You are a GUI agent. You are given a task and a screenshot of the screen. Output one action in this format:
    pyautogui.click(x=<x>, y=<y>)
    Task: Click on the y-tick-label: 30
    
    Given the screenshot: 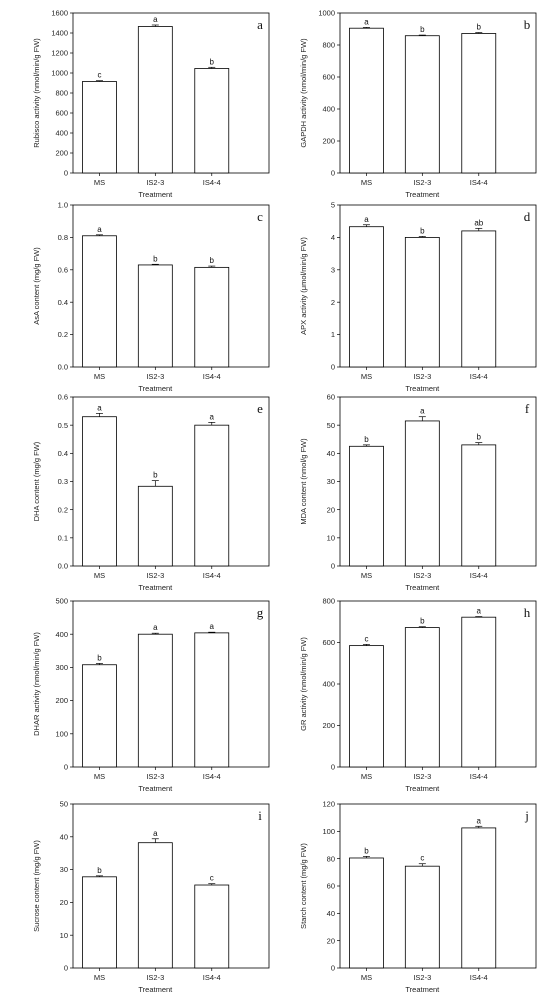 What is the action you would take?
    pyautogui.click(x=331, y=481)
    